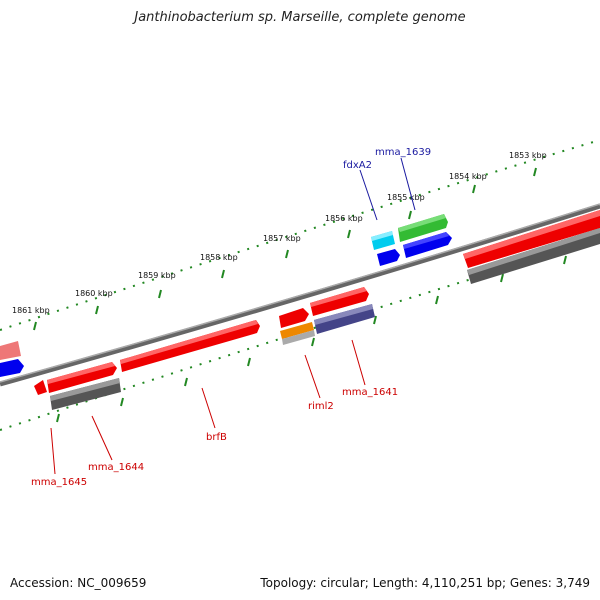 This screenshot has width=600, height=600. What do you see at coordinates (189, 342) in the screenshot?
I see `cds-brfB-highlight` at bounding box center [189, 342].